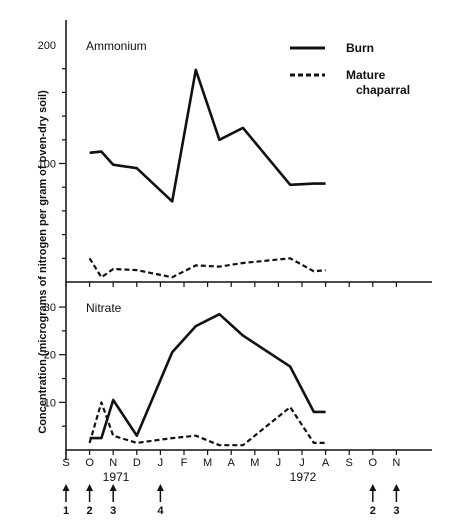 Image resolution: width=452 pixels, height=528 pixels. I want to click on x-tick-label: F, so click(184, 463).